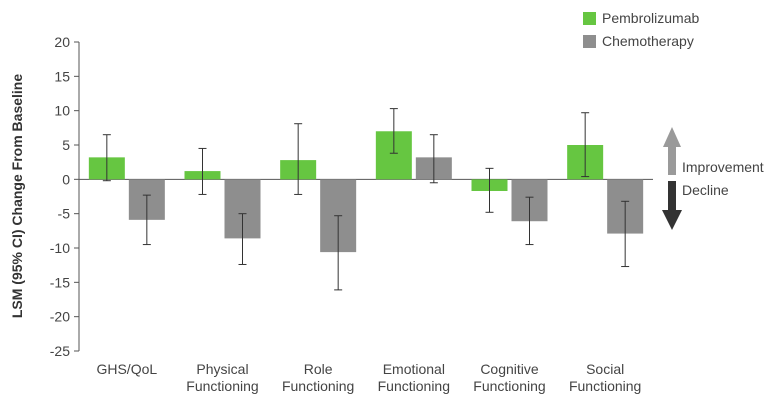 This screenshot has height=397, width=777. I want to click on improvement-arrow-icon, so click(672, 151).